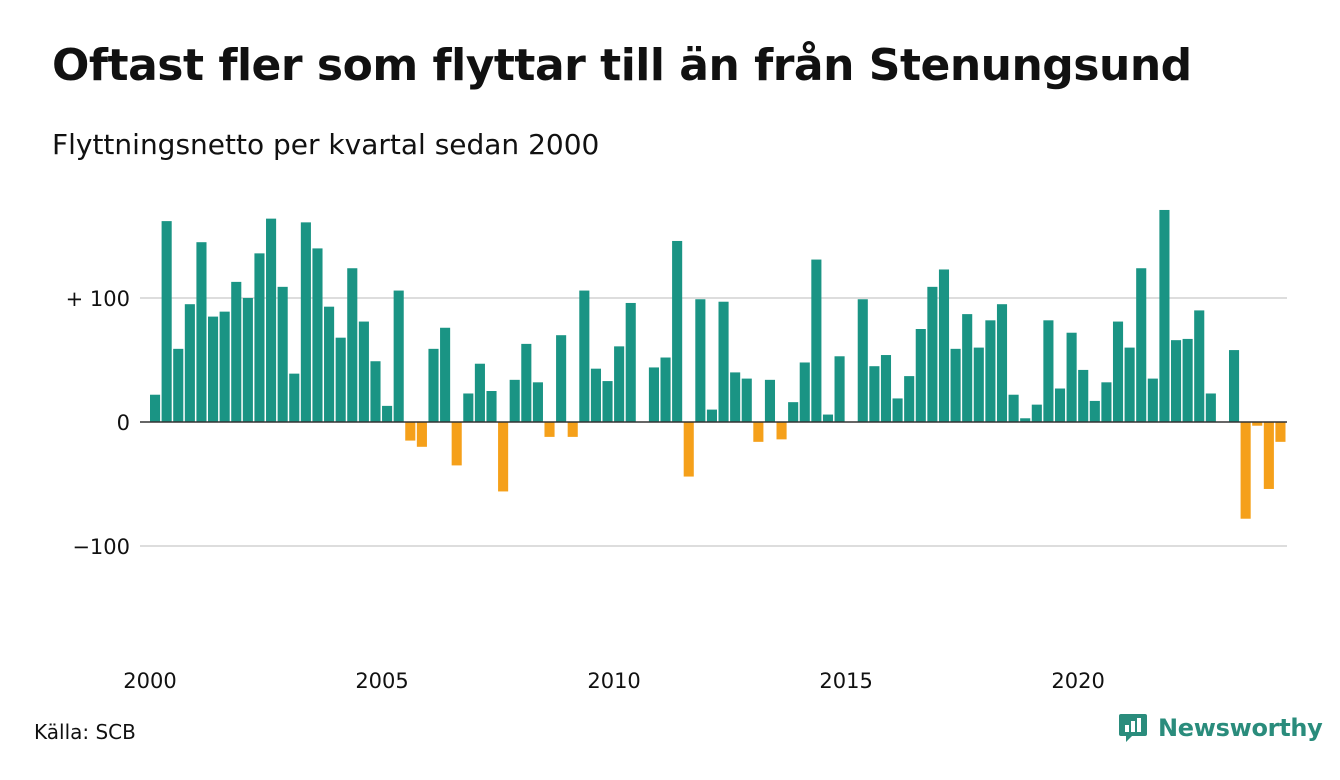 The image size is (1340, 780). What do you see at coordinates (98, 299) in the screenshot?
I see `y-tick-label: + 100` at bounding box center [98, 299].